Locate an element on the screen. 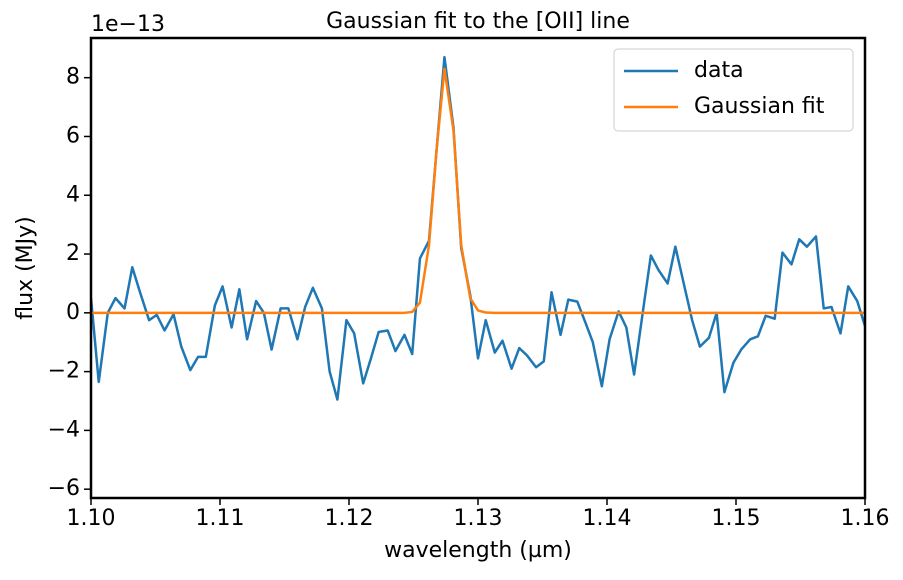 The width and height of the screenshot is (903, 580). x-tick-label: 1.10 is located at coordinates (91, 518).